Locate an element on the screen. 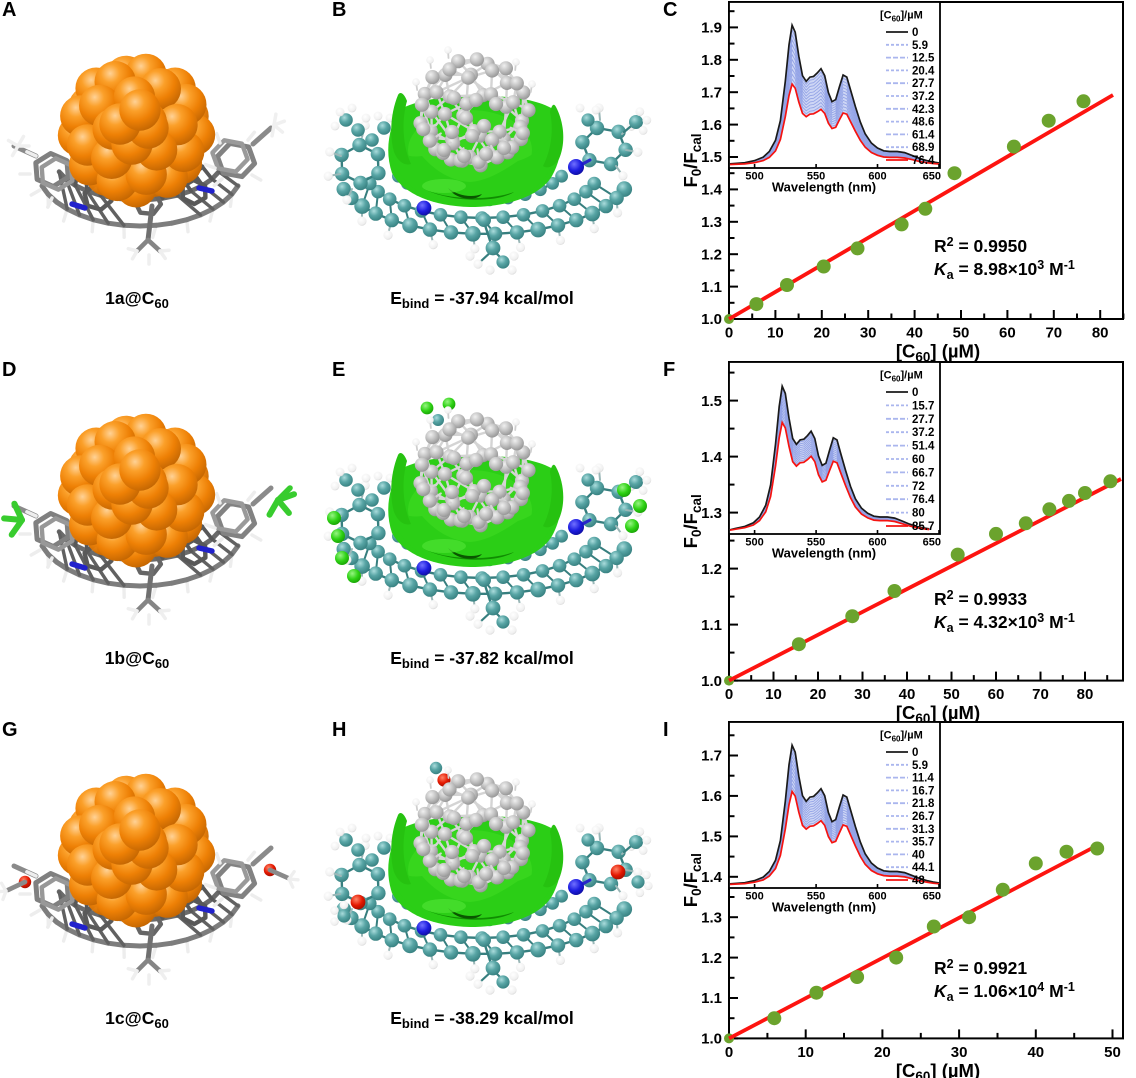  svg-text: 20.4 is located at coordinates (923, 71).